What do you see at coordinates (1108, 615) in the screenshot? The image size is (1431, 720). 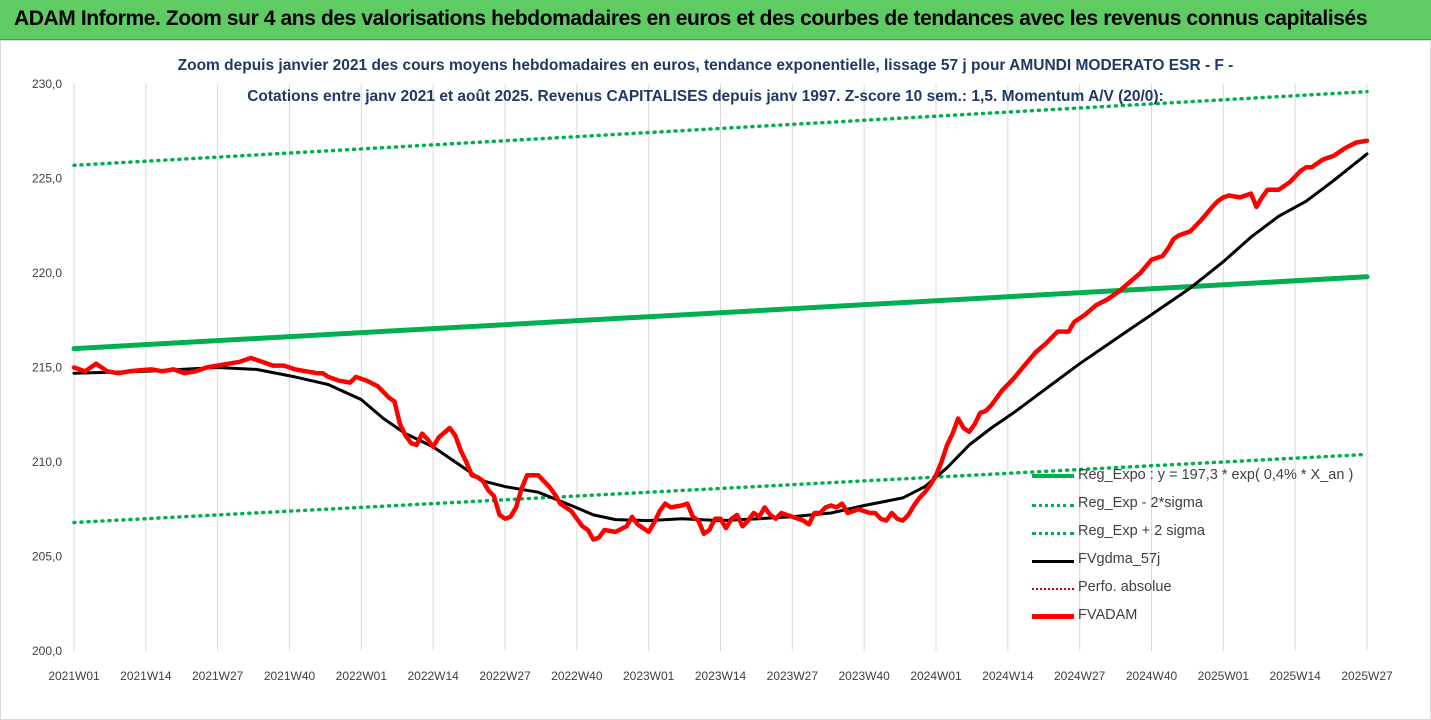 I see `legend-label-fvadam: FVADAM` at bounding box center [1108, 615].